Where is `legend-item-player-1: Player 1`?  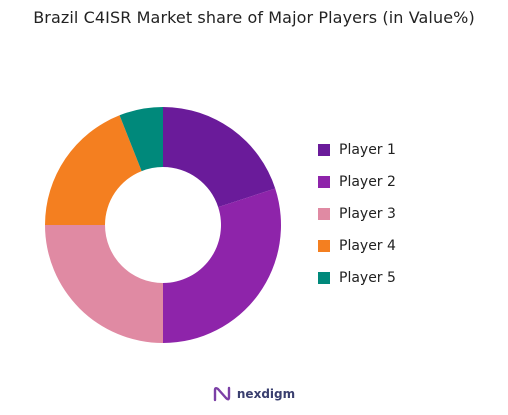 legend-item-player-1: Player 1 is located at coordinates (357, 150).